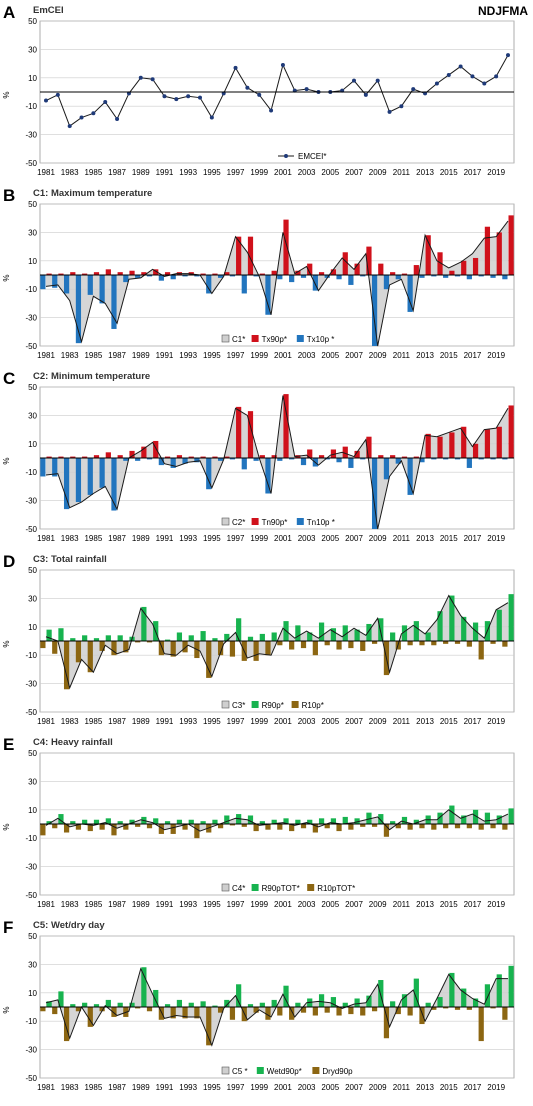  What do you see at coordinates (32, 781) in the screenshot?
I see `y-tick-label: 30` at bounding box center [32, 781].